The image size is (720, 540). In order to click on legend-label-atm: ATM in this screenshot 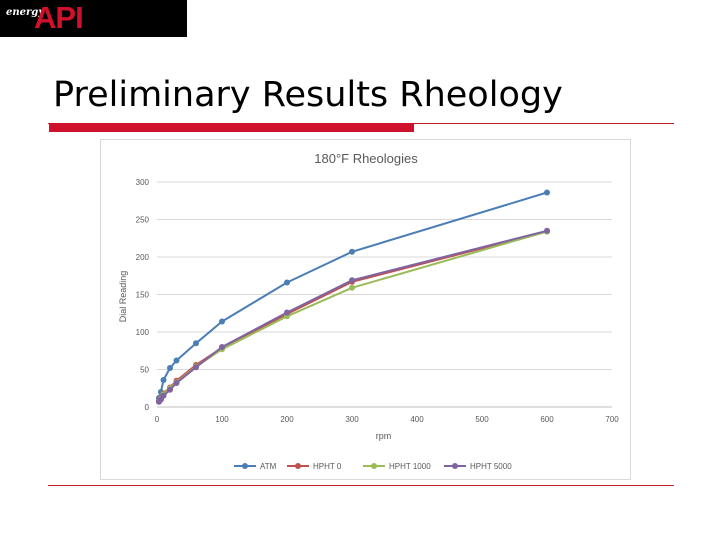, I will do `click(268, 466)`.